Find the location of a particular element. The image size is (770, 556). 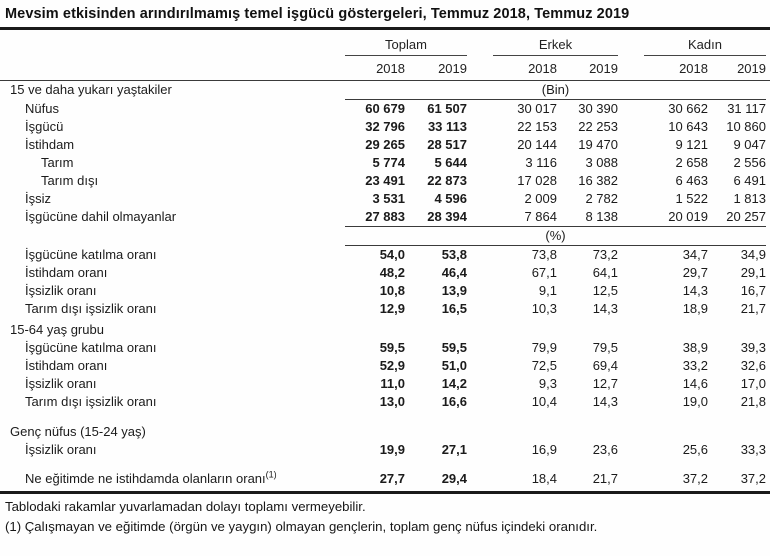

cell-value: 23 491 is located at coordinates (385, 180).